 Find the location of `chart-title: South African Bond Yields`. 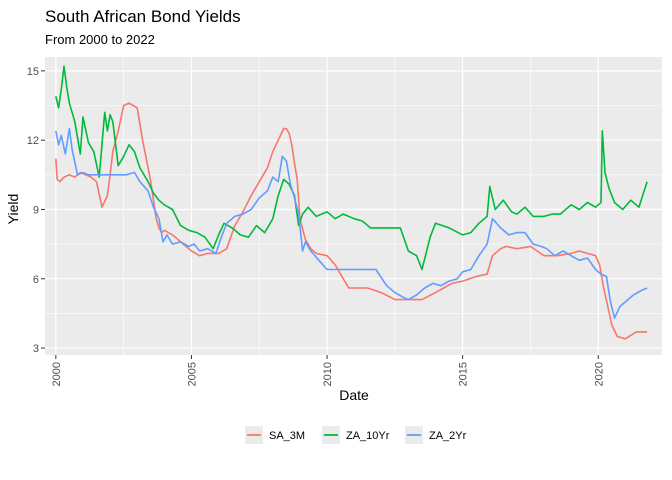

chart-title: South African Bond Yields is located at coordinates (143, 16).